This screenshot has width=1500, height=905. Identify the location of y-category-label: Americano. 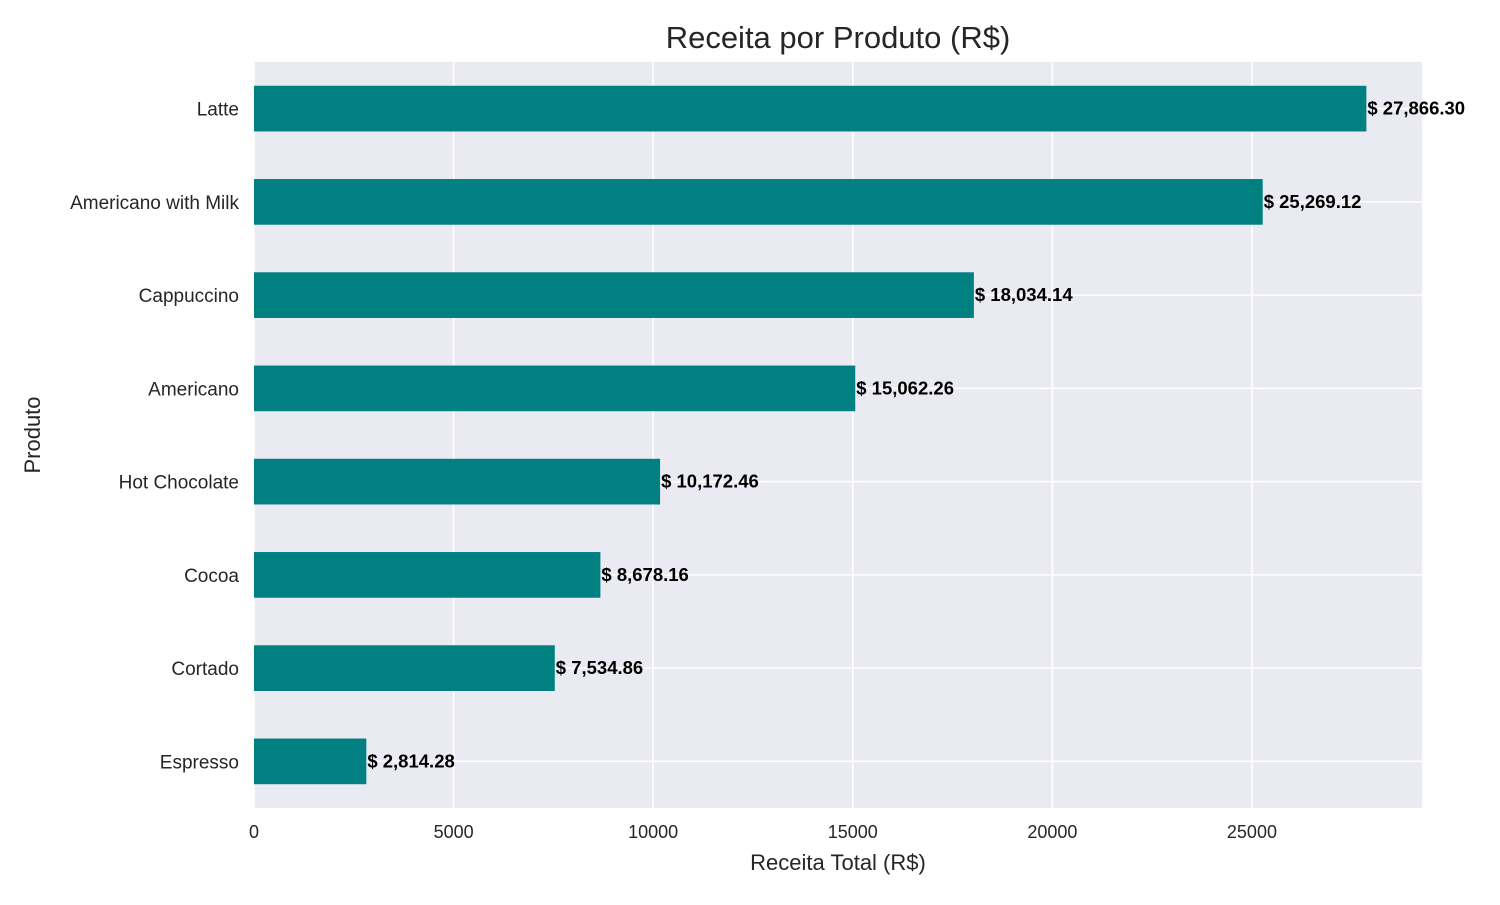
(193, 389).